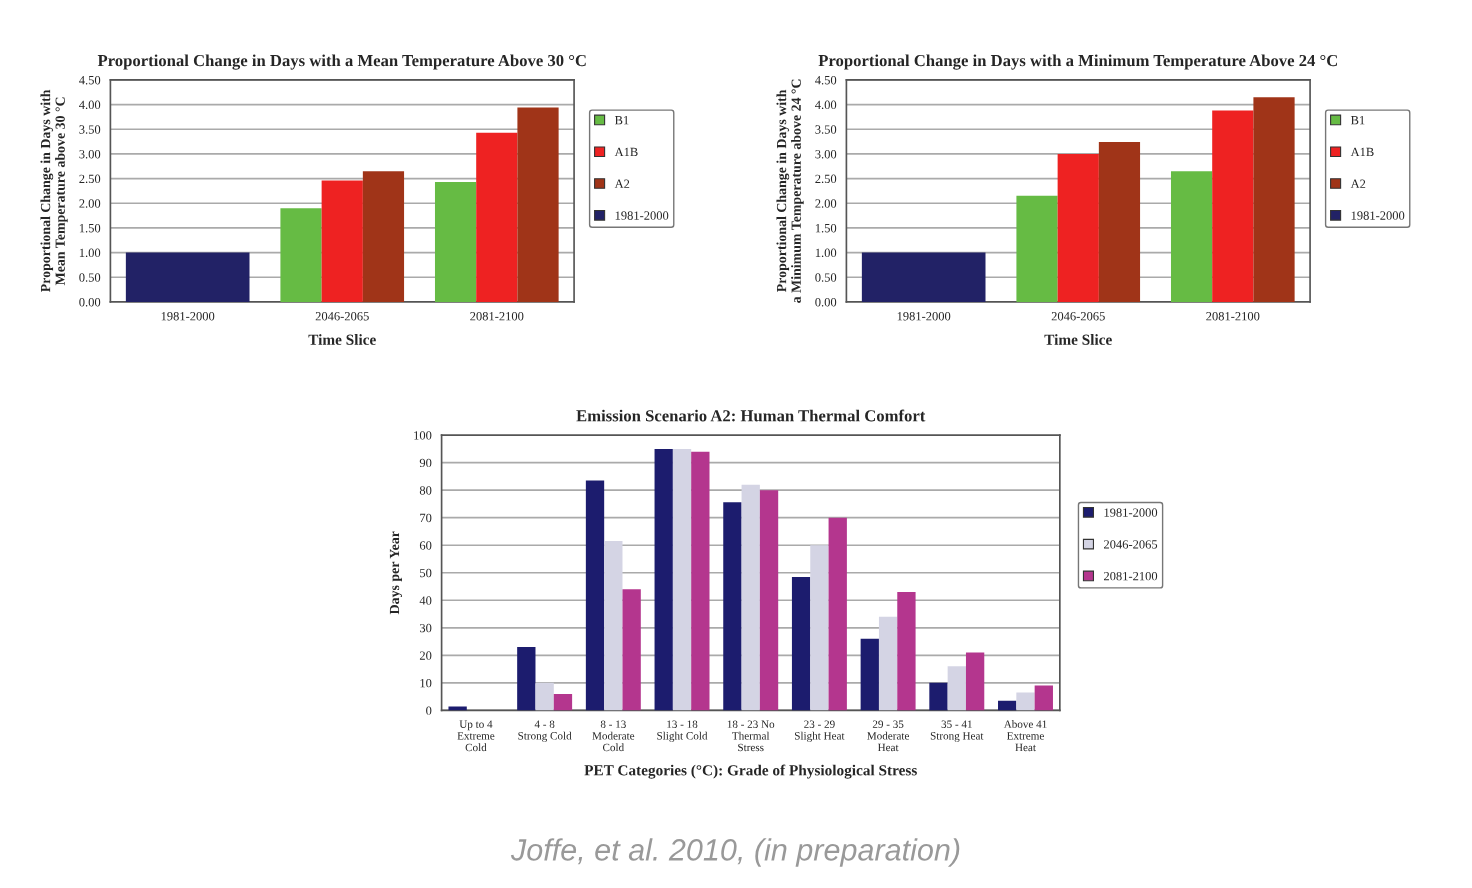 The width and height of the screenshot is (1472, 888). What do you see at coordinates (735, 852) in the screenshot?
I see `text: Joffe, et al. 2010, (in preparation)` at bounding box center [735, 852].